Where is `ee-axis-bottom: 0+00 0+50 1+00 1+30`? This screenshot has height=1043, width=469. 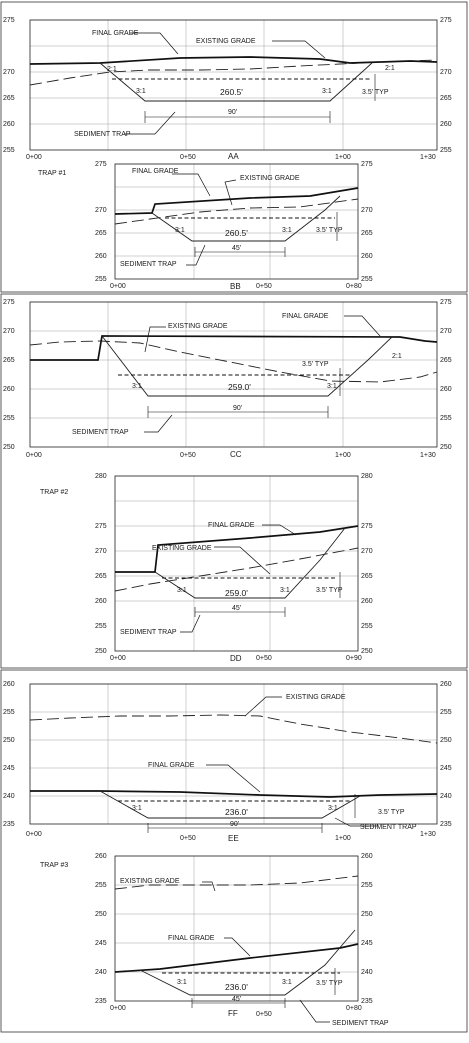
ee-axis-bottom: 0+00 0+50 1+00 1+30 is located at coordinates (231, 836).